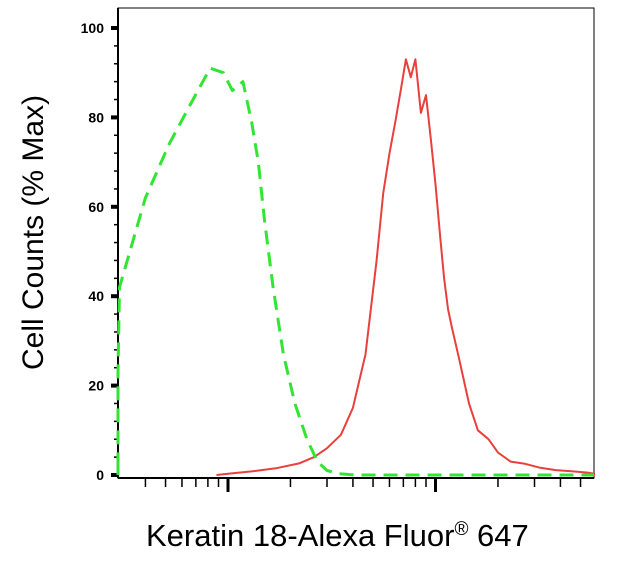 This screenshot has height=567, width=626. Describe the element at coordinates (96, 386) in the screenshot. I see `y-tick-label: 20` at that location.